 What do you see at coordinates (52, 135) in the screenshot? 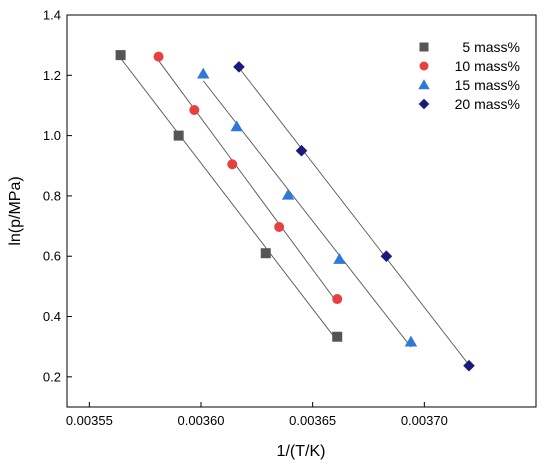
I see `y-tick-label: 1.0` at bounding box center [52, 135].